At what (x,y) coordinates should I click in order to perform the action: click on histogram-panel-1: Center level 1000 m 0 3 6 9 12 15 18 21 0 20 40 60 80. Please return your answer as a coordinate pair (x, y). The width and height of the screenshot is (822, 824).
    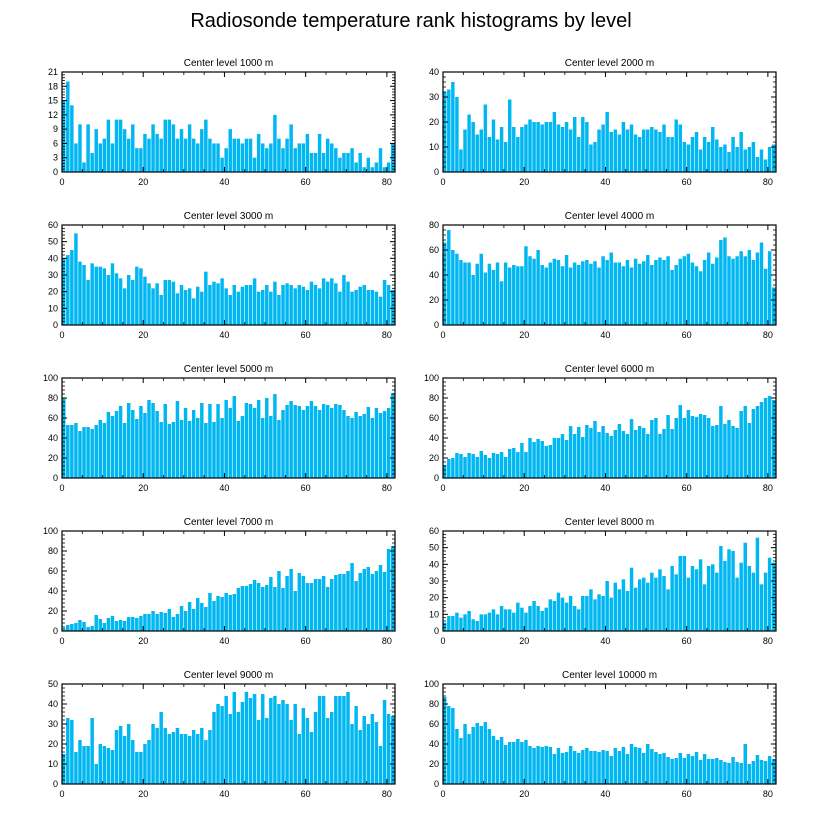
    Looking at the image, I should click on (222, 122).